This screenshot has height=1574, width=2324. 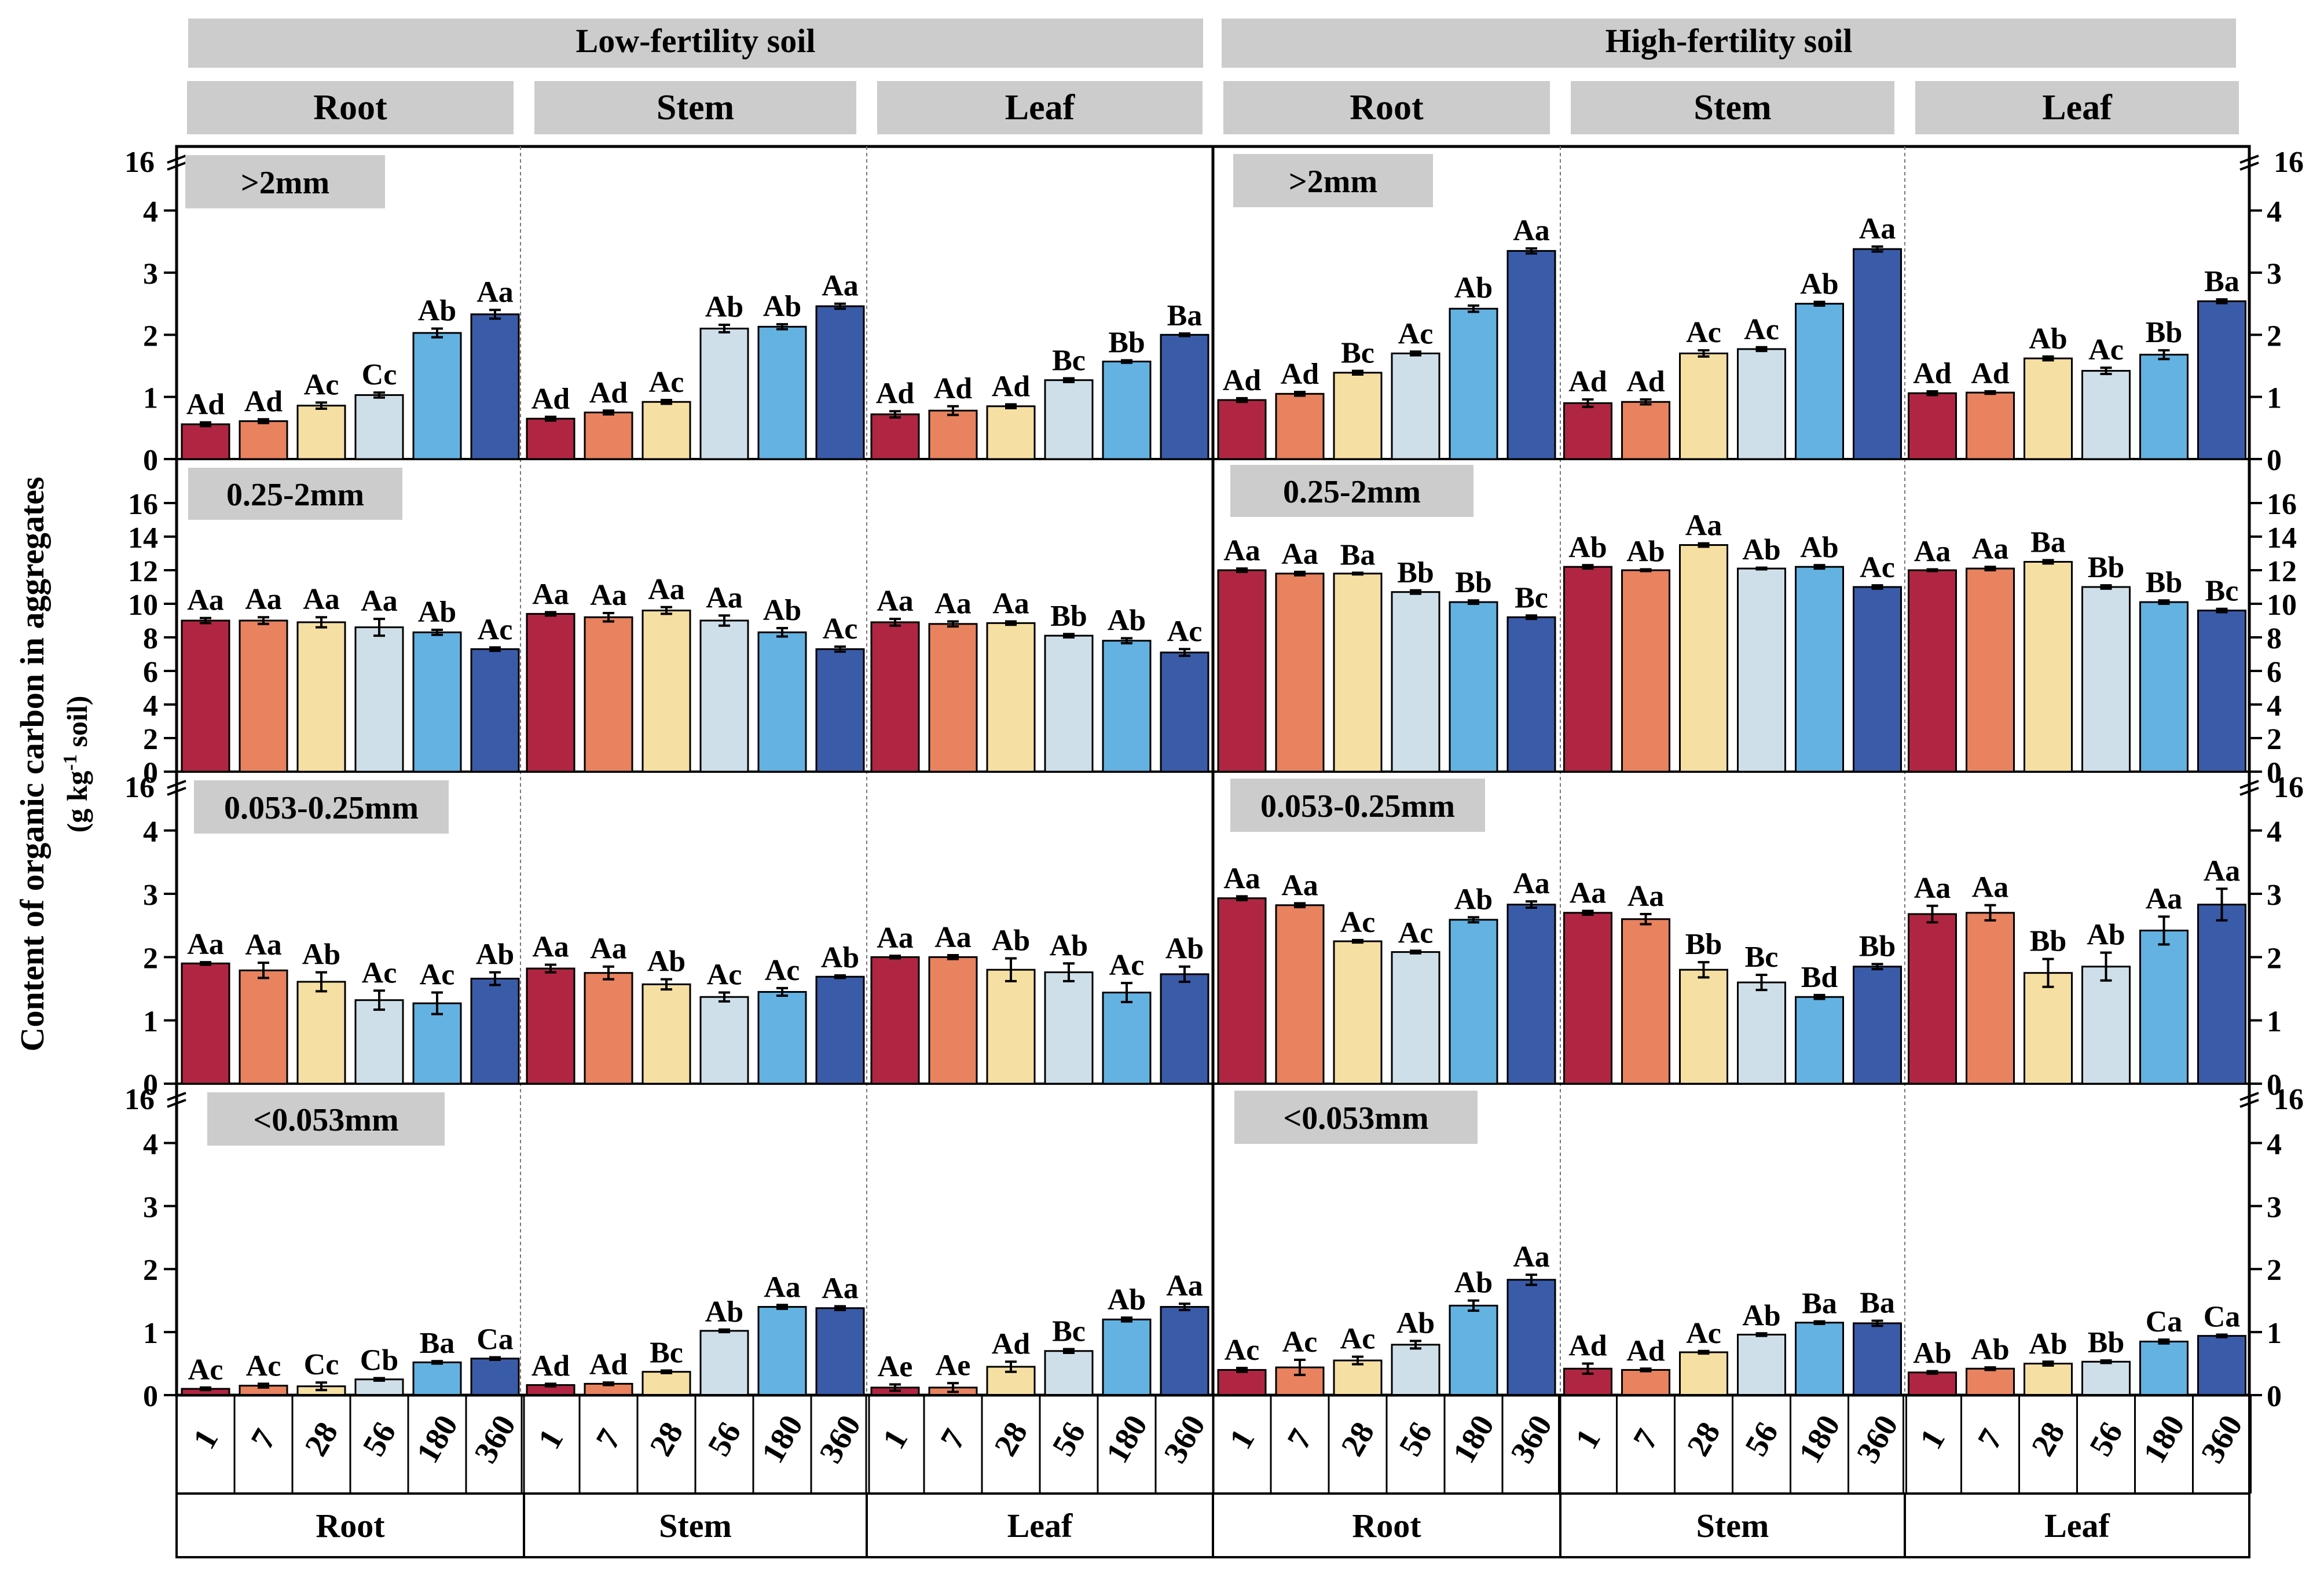 What do you see at coordinates (2275, 706) in the screenshot?
I see `y-tick-label-right: 4` at bounding box center [2275, 706].